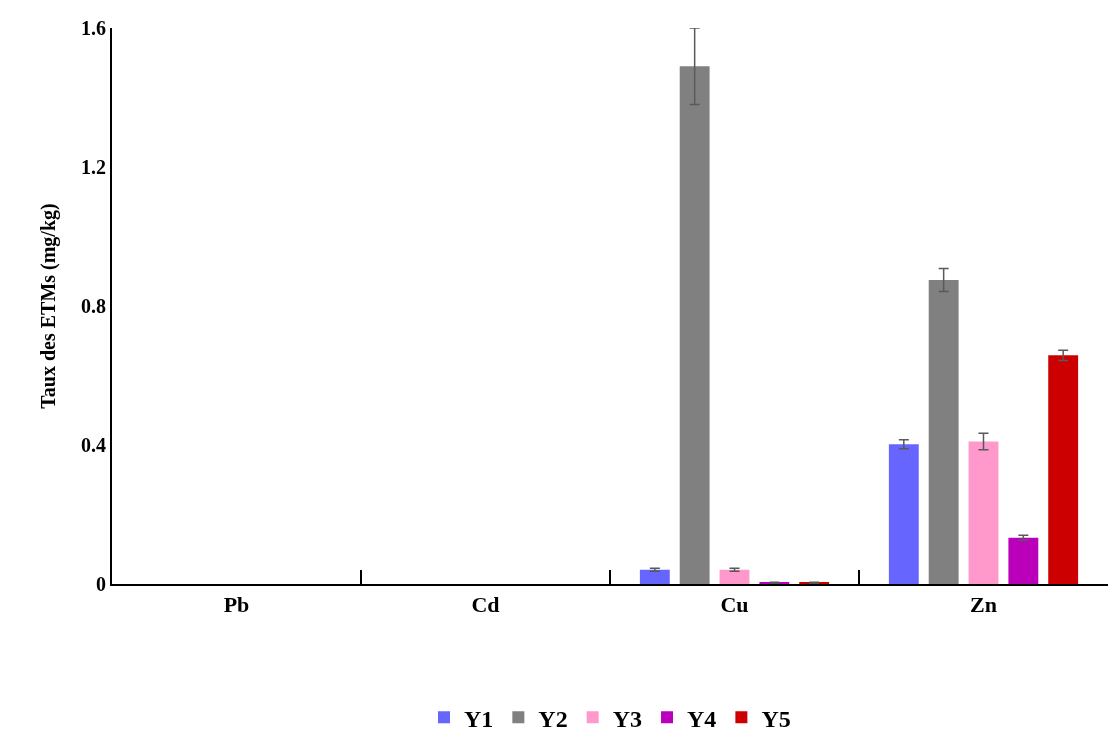 This screenshot has height=744, width=1112. Describe the element at coordinates (101, 584) in the screenshot. I see `y-tick-label: 0` at that location.